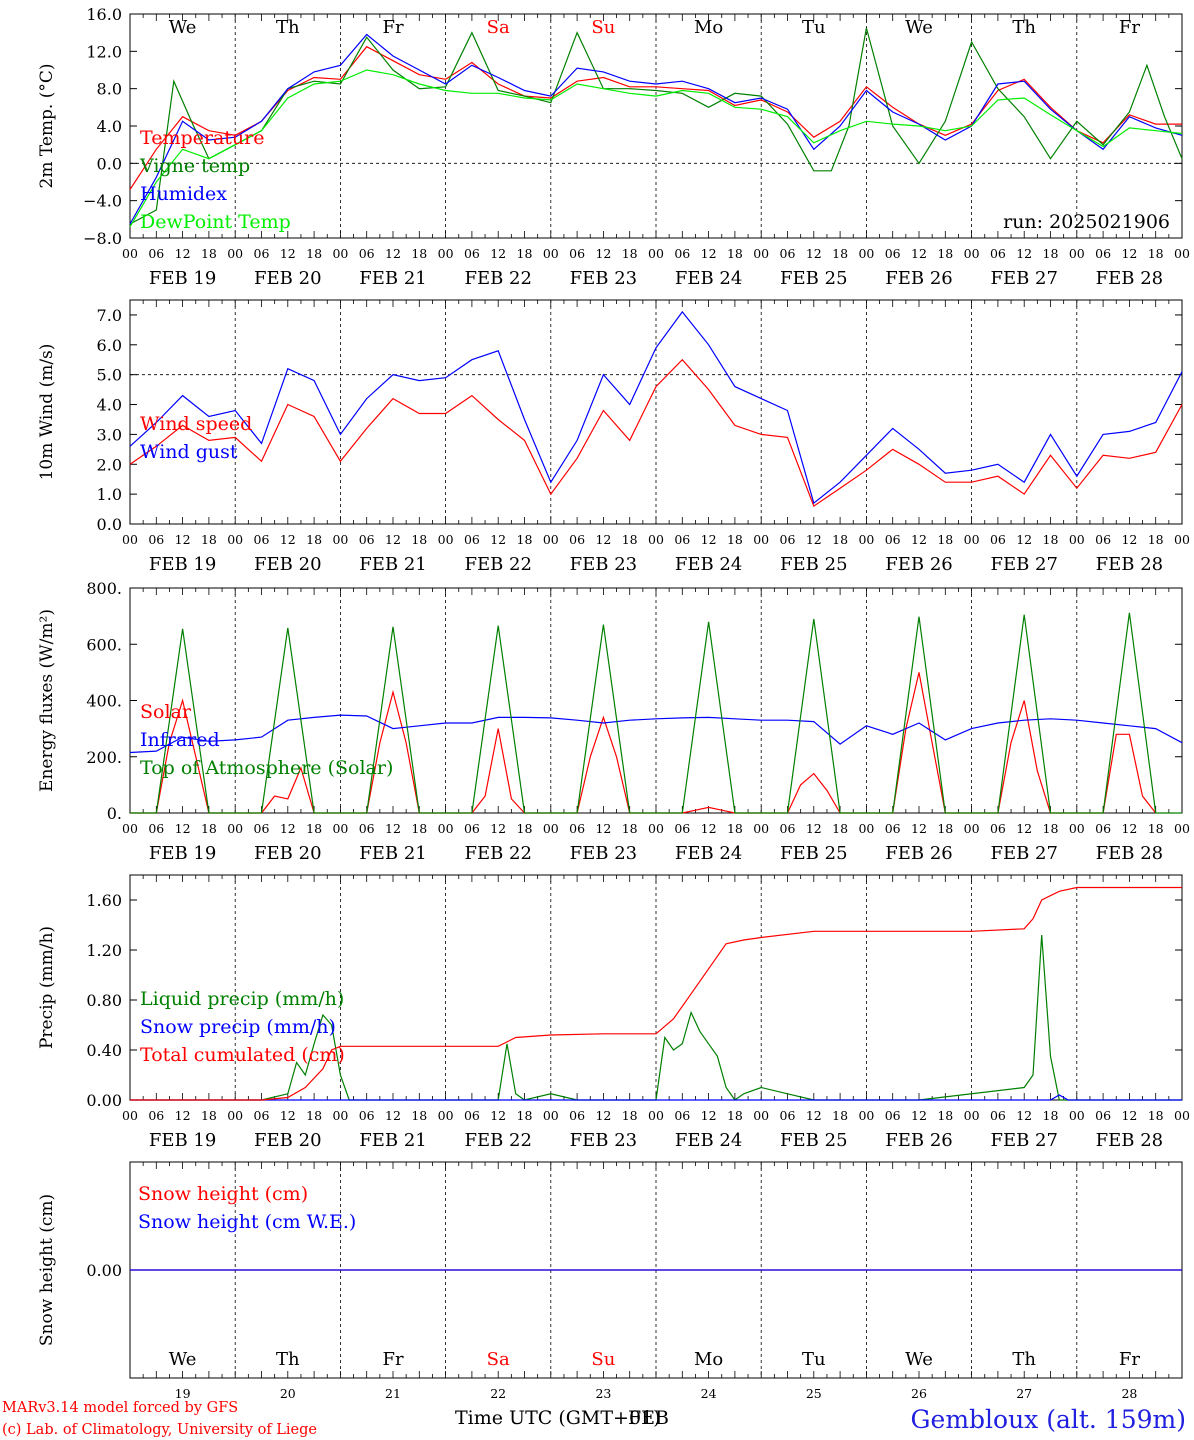 The height and width of the screenshot is (1440, 1194). What do you see at coordinates (603, 1359) in the screenshot?
I see `weekday-label-bottom: Su` at bounding box center [603, 1359].